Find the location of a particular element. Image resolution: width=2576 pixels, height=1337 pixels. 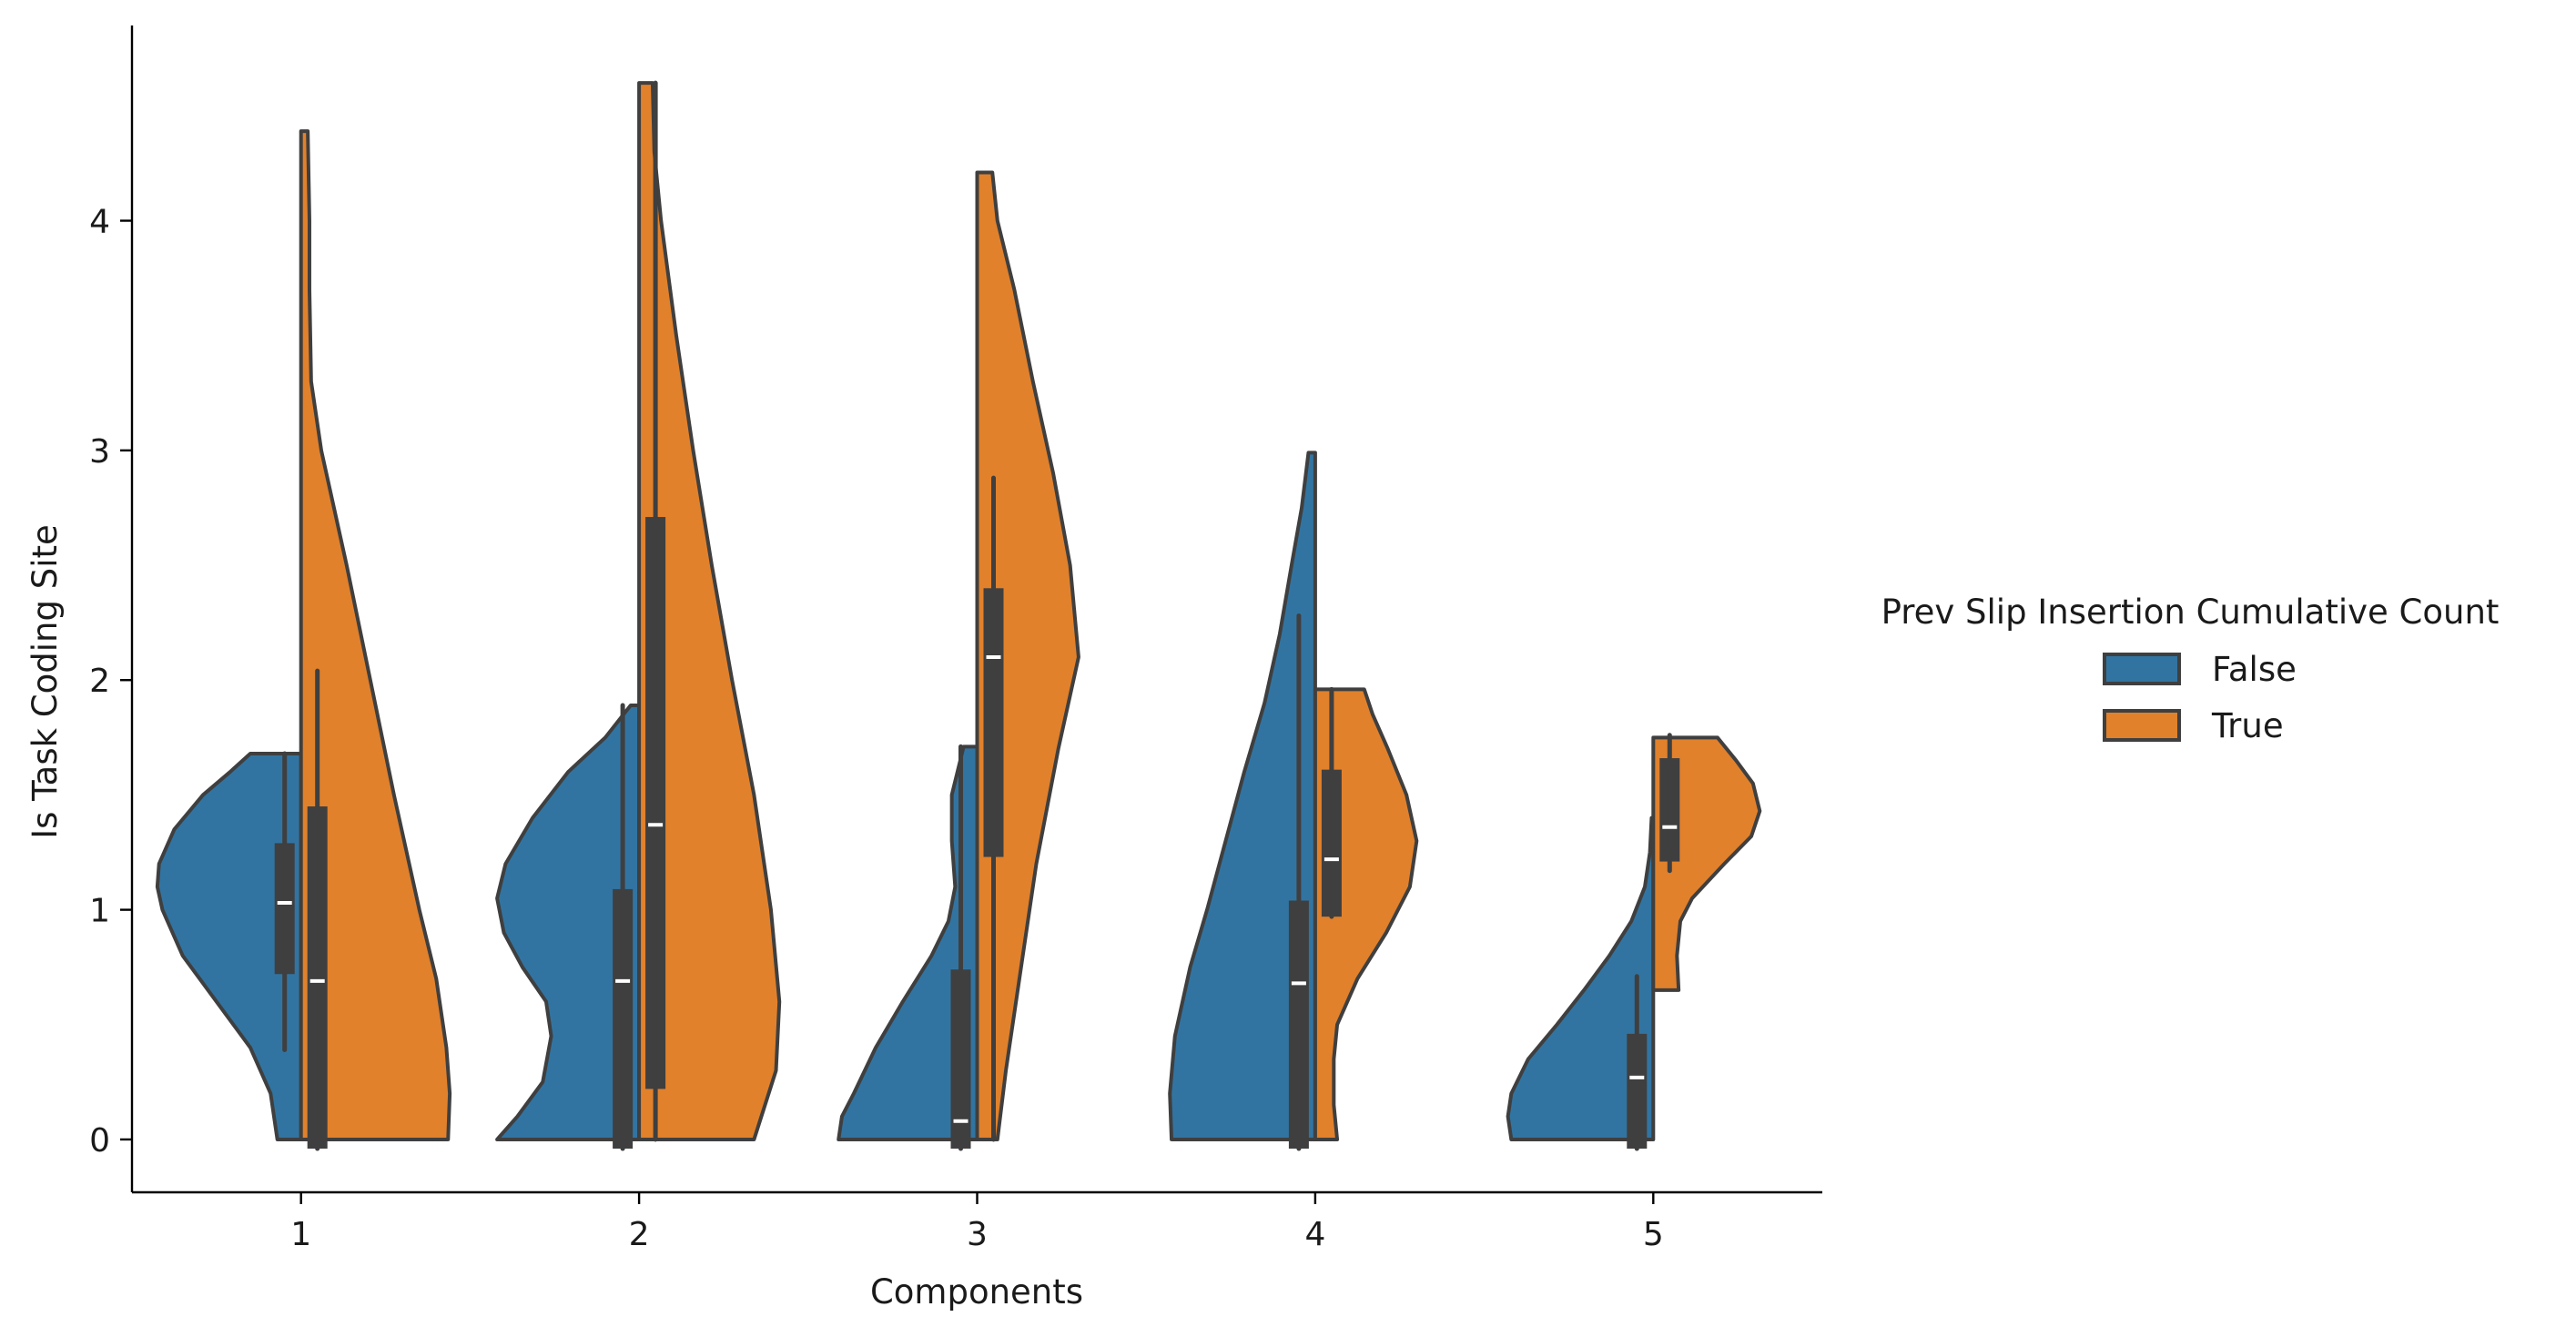

y-axis-title: Is Task Coding Site is located at coordinates (45, 681).